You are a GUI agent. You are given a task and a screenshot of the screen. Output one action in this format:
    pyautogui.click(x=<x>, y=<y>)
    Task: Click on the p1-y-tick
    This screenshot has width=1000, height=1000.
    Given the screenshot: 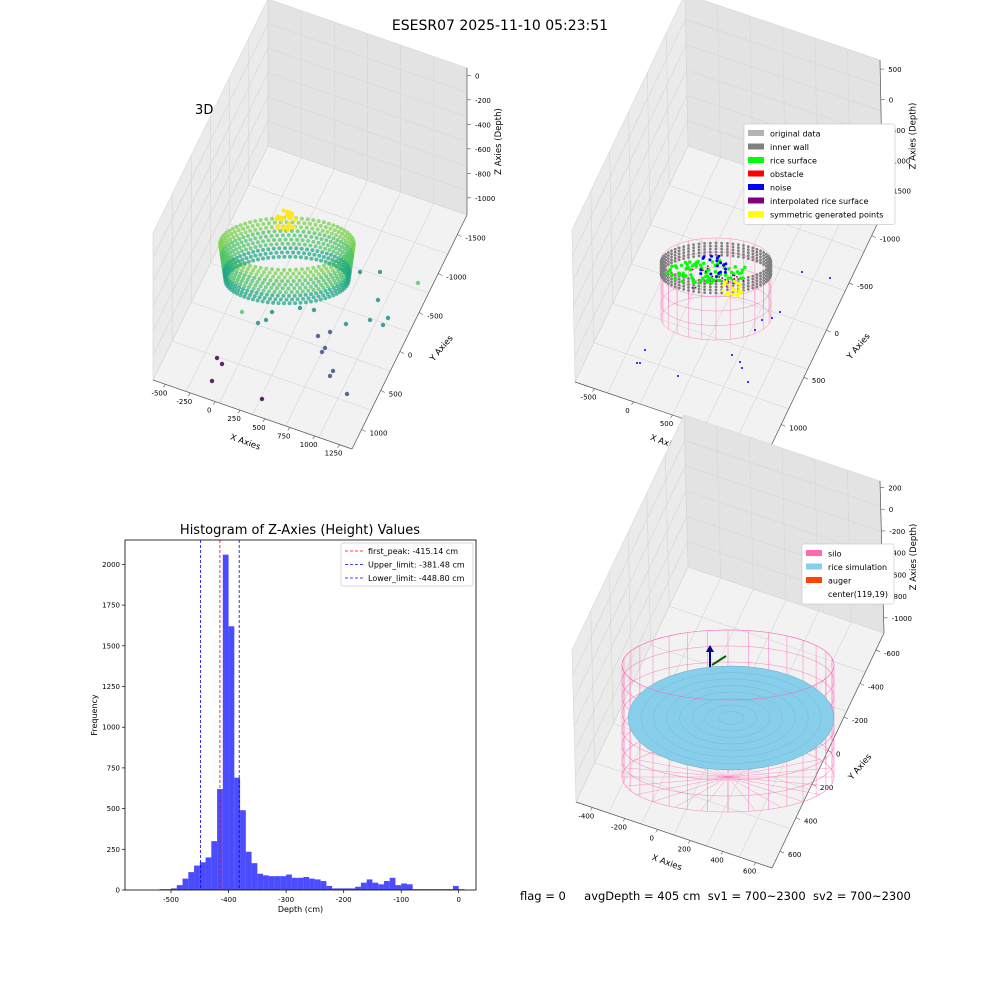 What is the action you would take?
    pyautogui.click(x=382, y=391)
    